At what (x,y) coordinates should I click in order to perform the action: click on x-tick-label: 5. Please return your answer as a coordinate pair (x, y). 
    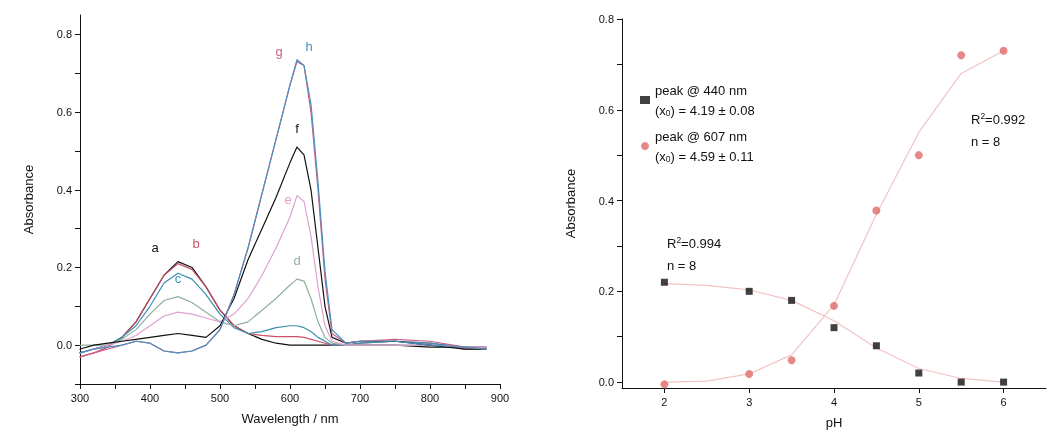
    Looking at the image, I should click on (918, 401).